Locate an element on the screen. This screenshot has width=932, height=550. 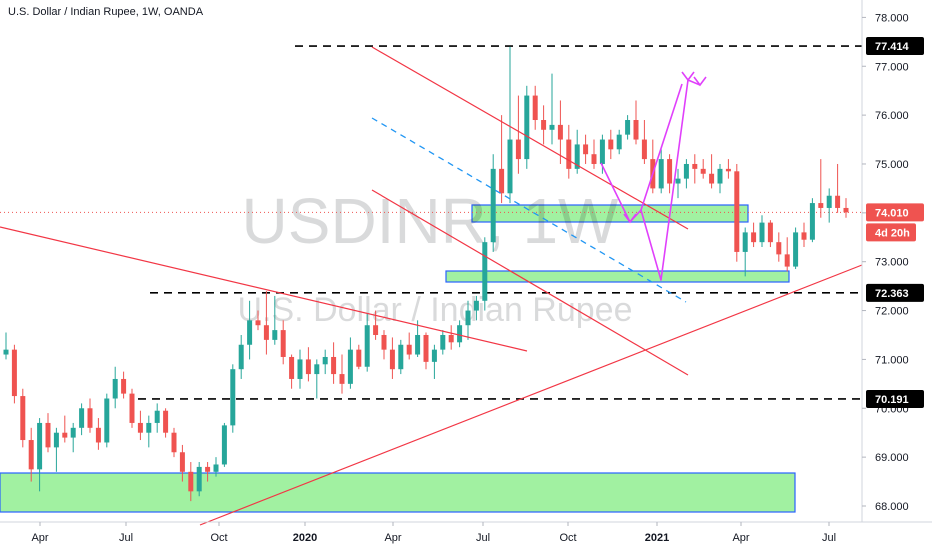
projection-path is located at coordinates (650, 180).